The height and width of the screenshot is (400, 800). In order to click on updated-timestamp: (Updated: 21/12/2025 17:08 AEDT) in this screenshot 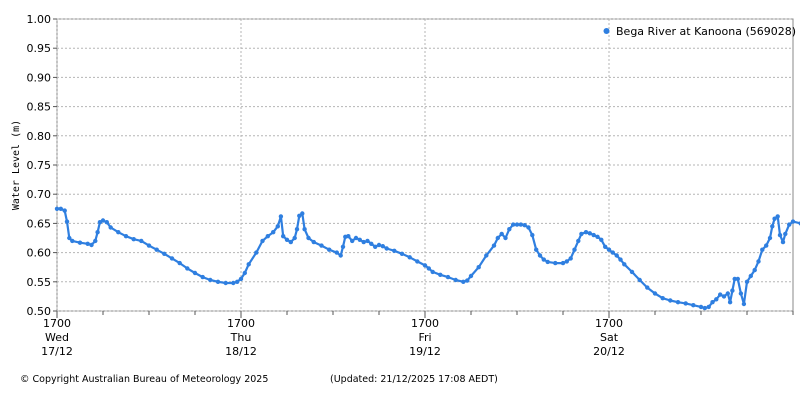, I will do `click(414, 379)`.